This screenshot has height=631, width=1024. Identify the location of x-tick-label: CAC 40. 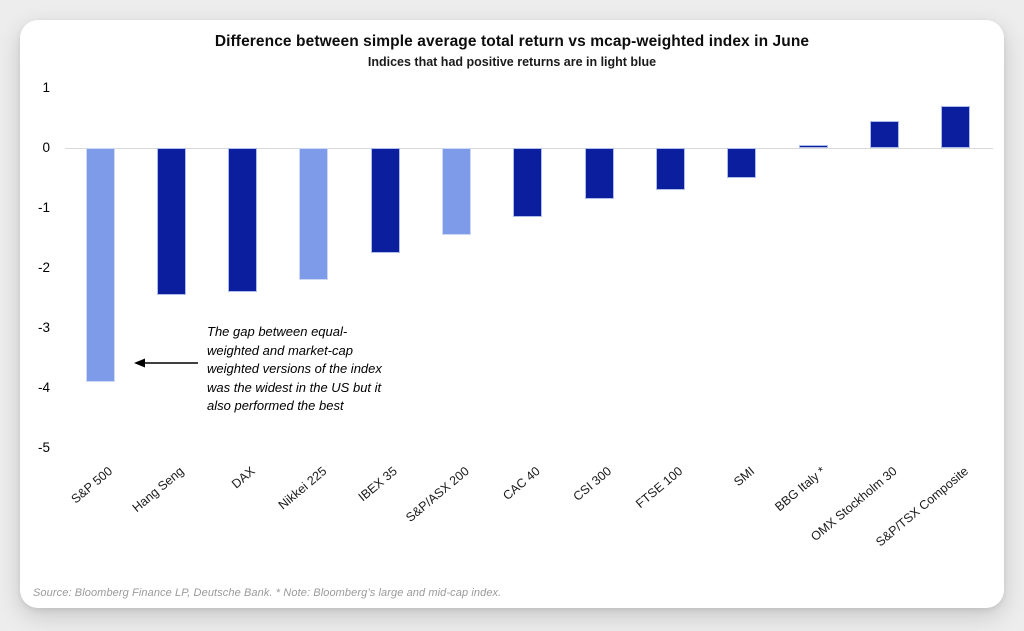
(521, 483).